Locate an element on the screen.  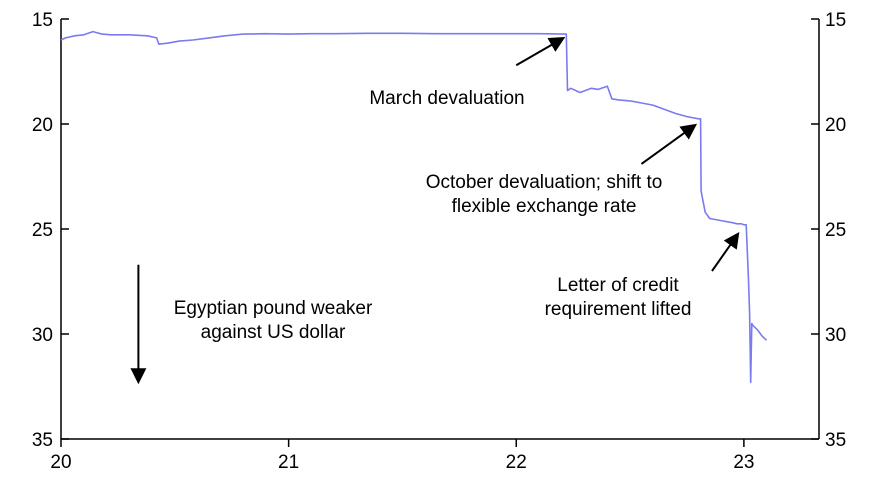
annotation-text: against US dollar is located at coordinates (273, 332).